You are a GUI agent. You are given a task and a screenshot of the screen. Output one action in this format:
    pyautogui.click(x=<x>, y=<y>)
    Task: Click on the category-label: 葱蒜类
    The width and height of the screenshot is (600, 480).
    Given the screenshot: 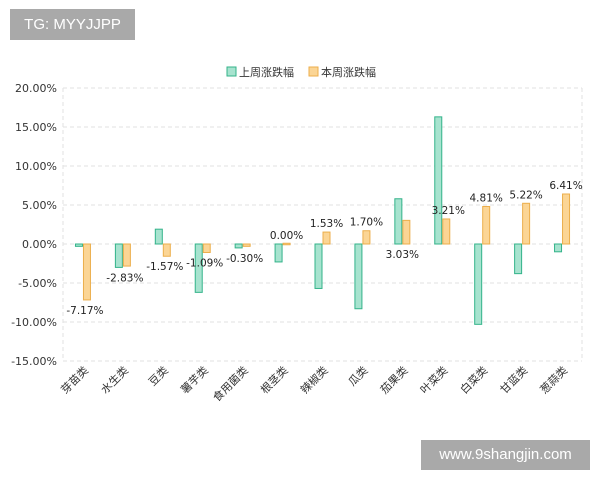 What is the action you would take?
    pyautogui.click(x=553, y=379)
    